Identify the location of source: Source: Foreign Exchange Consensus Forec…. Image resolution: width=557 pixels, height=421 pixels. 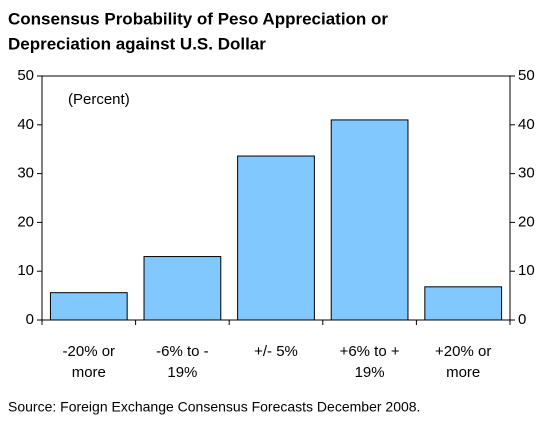
(214, 407).